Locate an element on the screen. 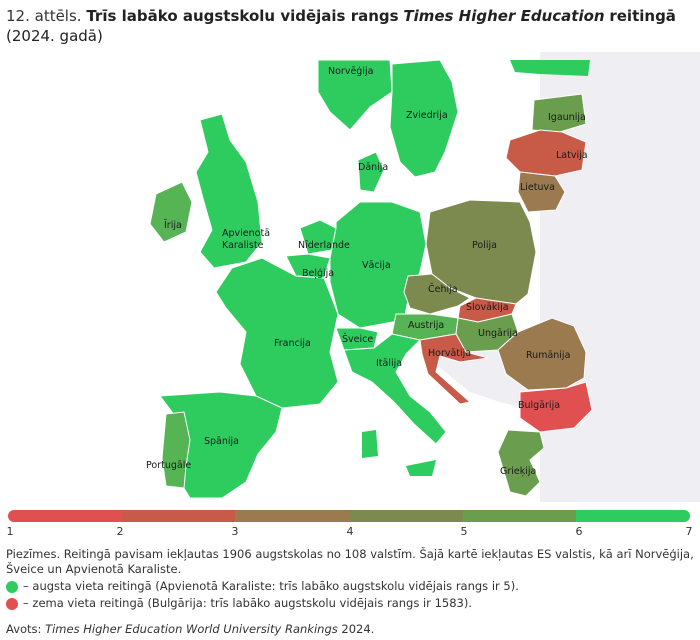  country-sardinia is located at coordinates (370, 444).